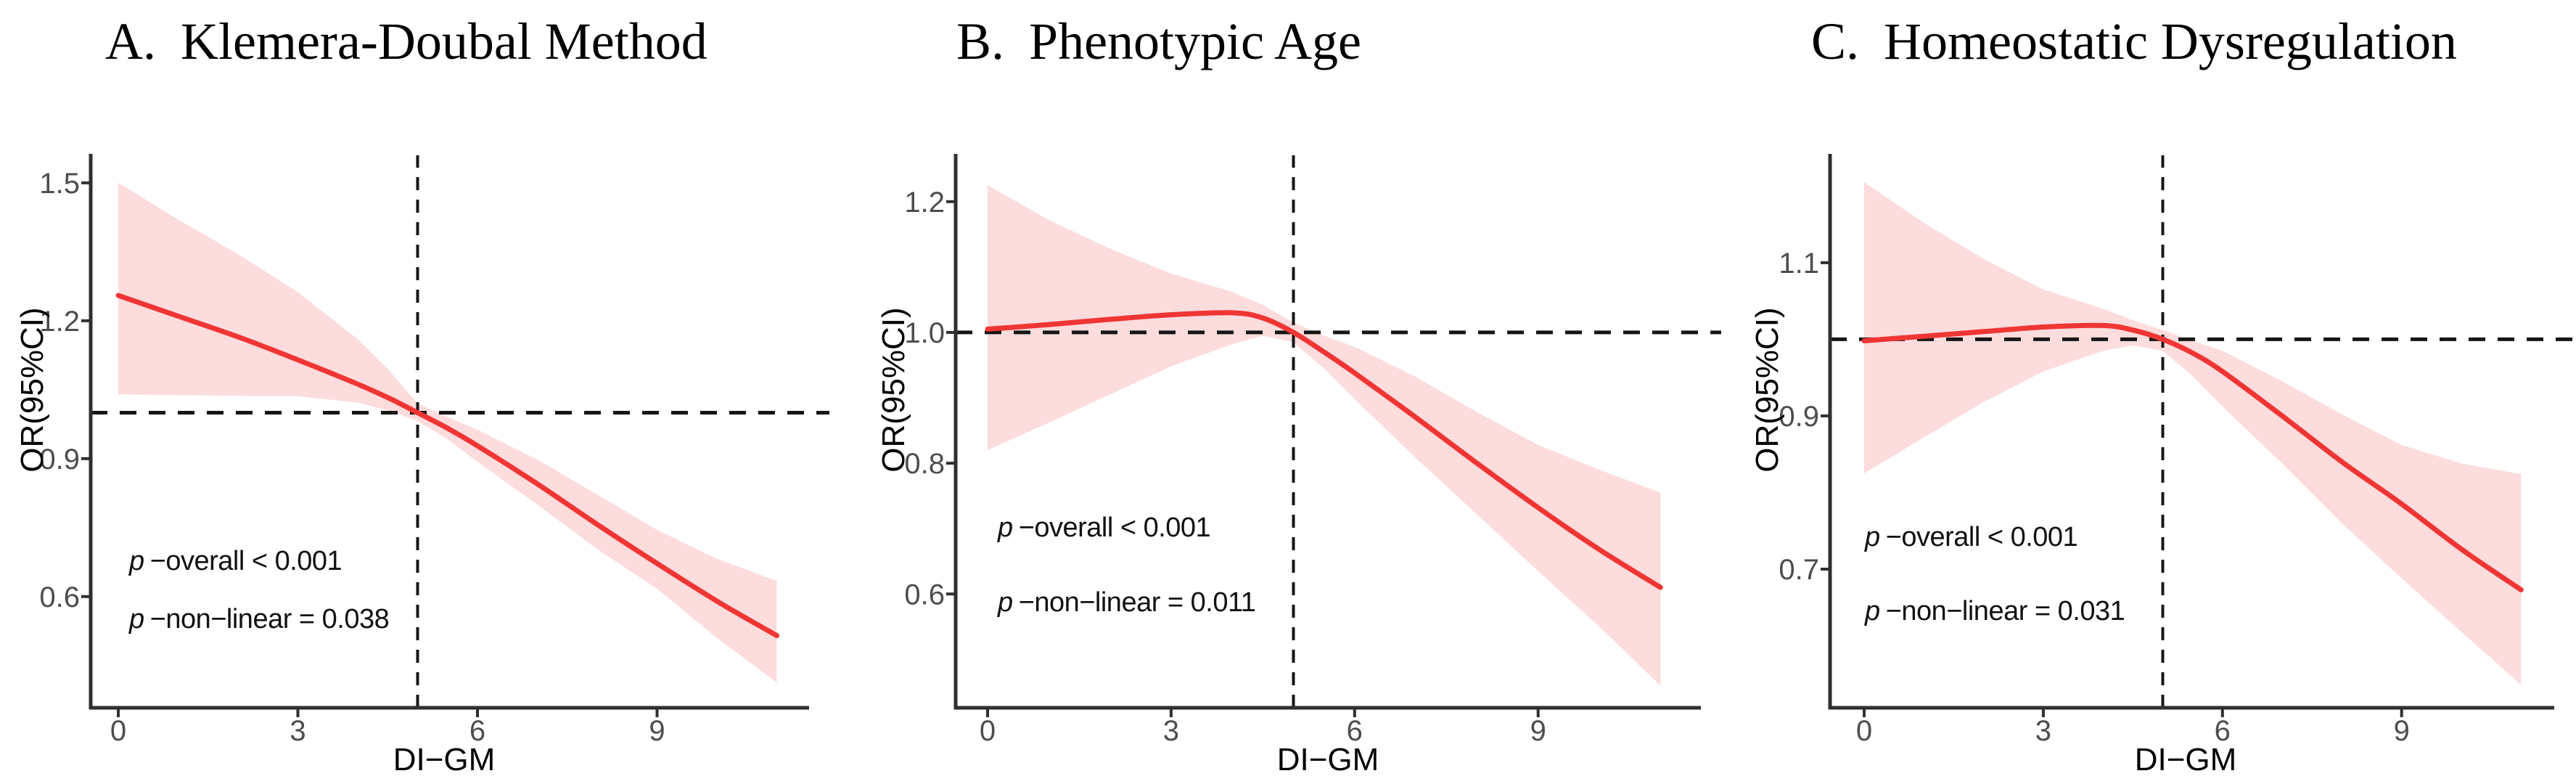 This screenshot has height=784, width=2576. What do you see at coordinates (2185, 759) in the screenshot?
I see `panel-c-x-axis-label: DI−GM` at bounding box center [2185, 759].